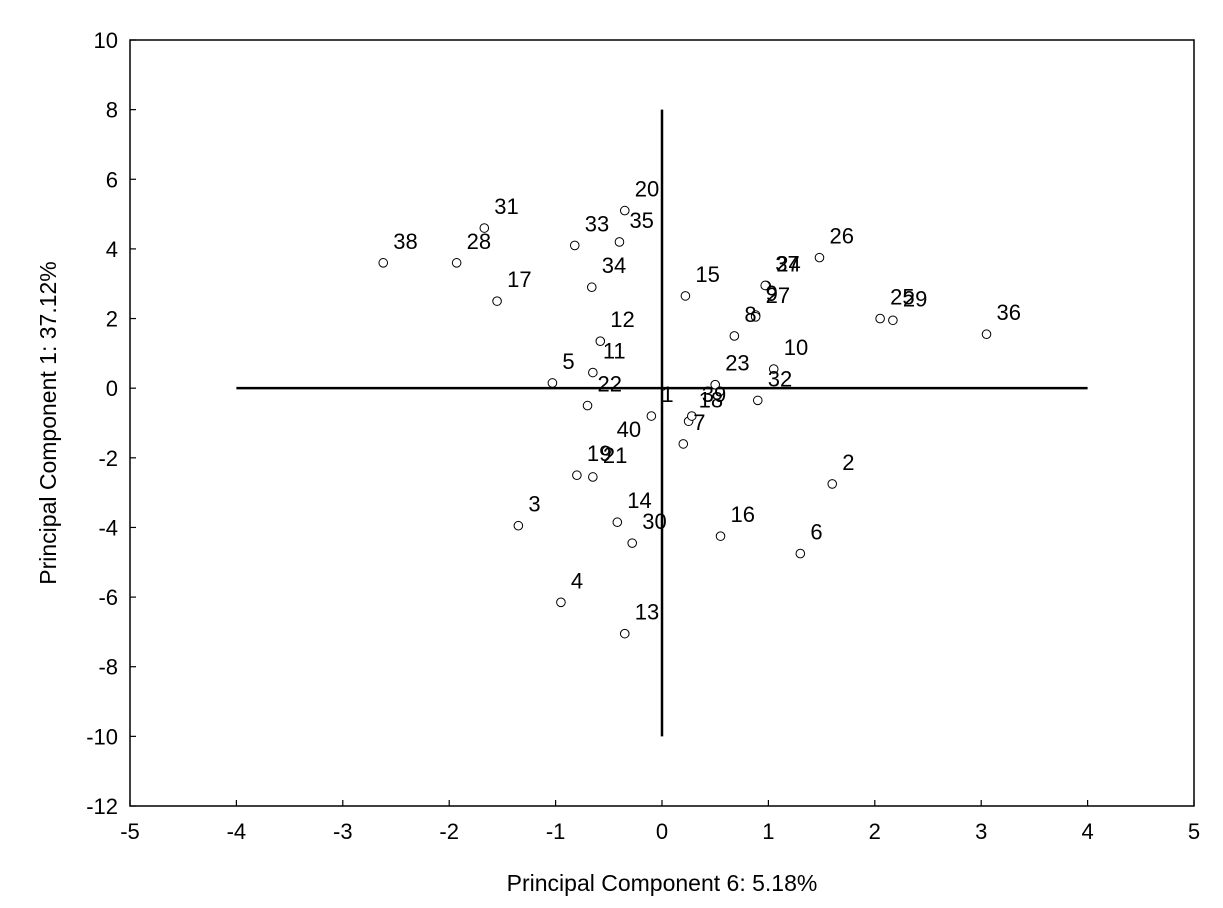 The image size is (1223, 908). What do you see at coordinates (841, 236) in the screenshot?
I see `point-label: 26` at bounding box center [841, 236].